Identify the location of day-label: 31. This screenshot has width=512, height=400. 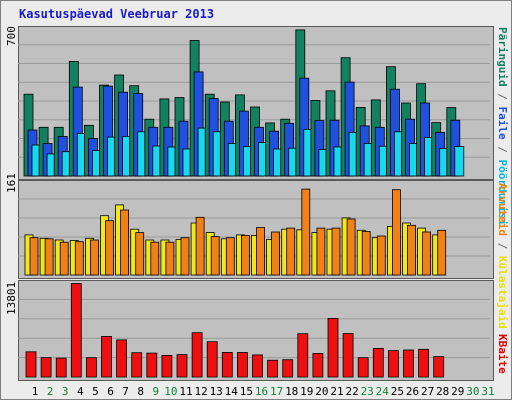
(487, 391).